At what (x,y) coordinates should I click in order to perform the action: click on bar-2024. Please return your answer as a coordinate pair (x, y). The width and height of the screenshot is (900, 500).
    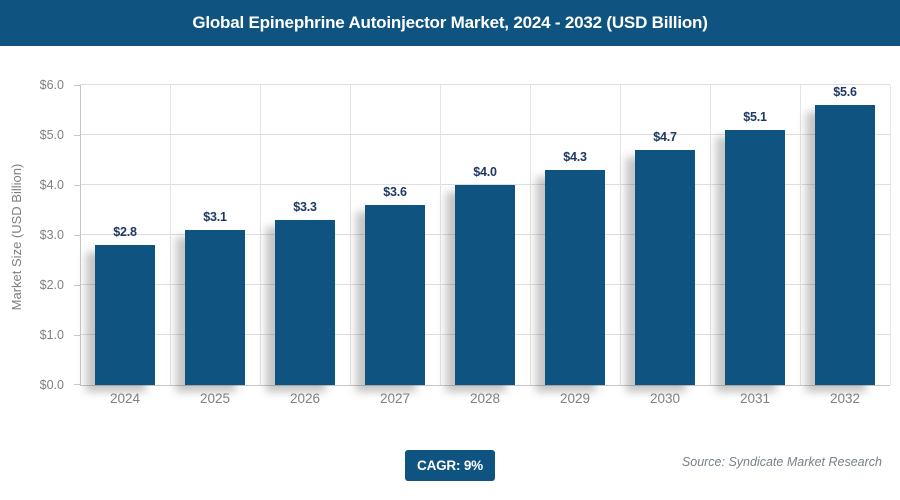
    Looking at the image, I should click on (125, 315).